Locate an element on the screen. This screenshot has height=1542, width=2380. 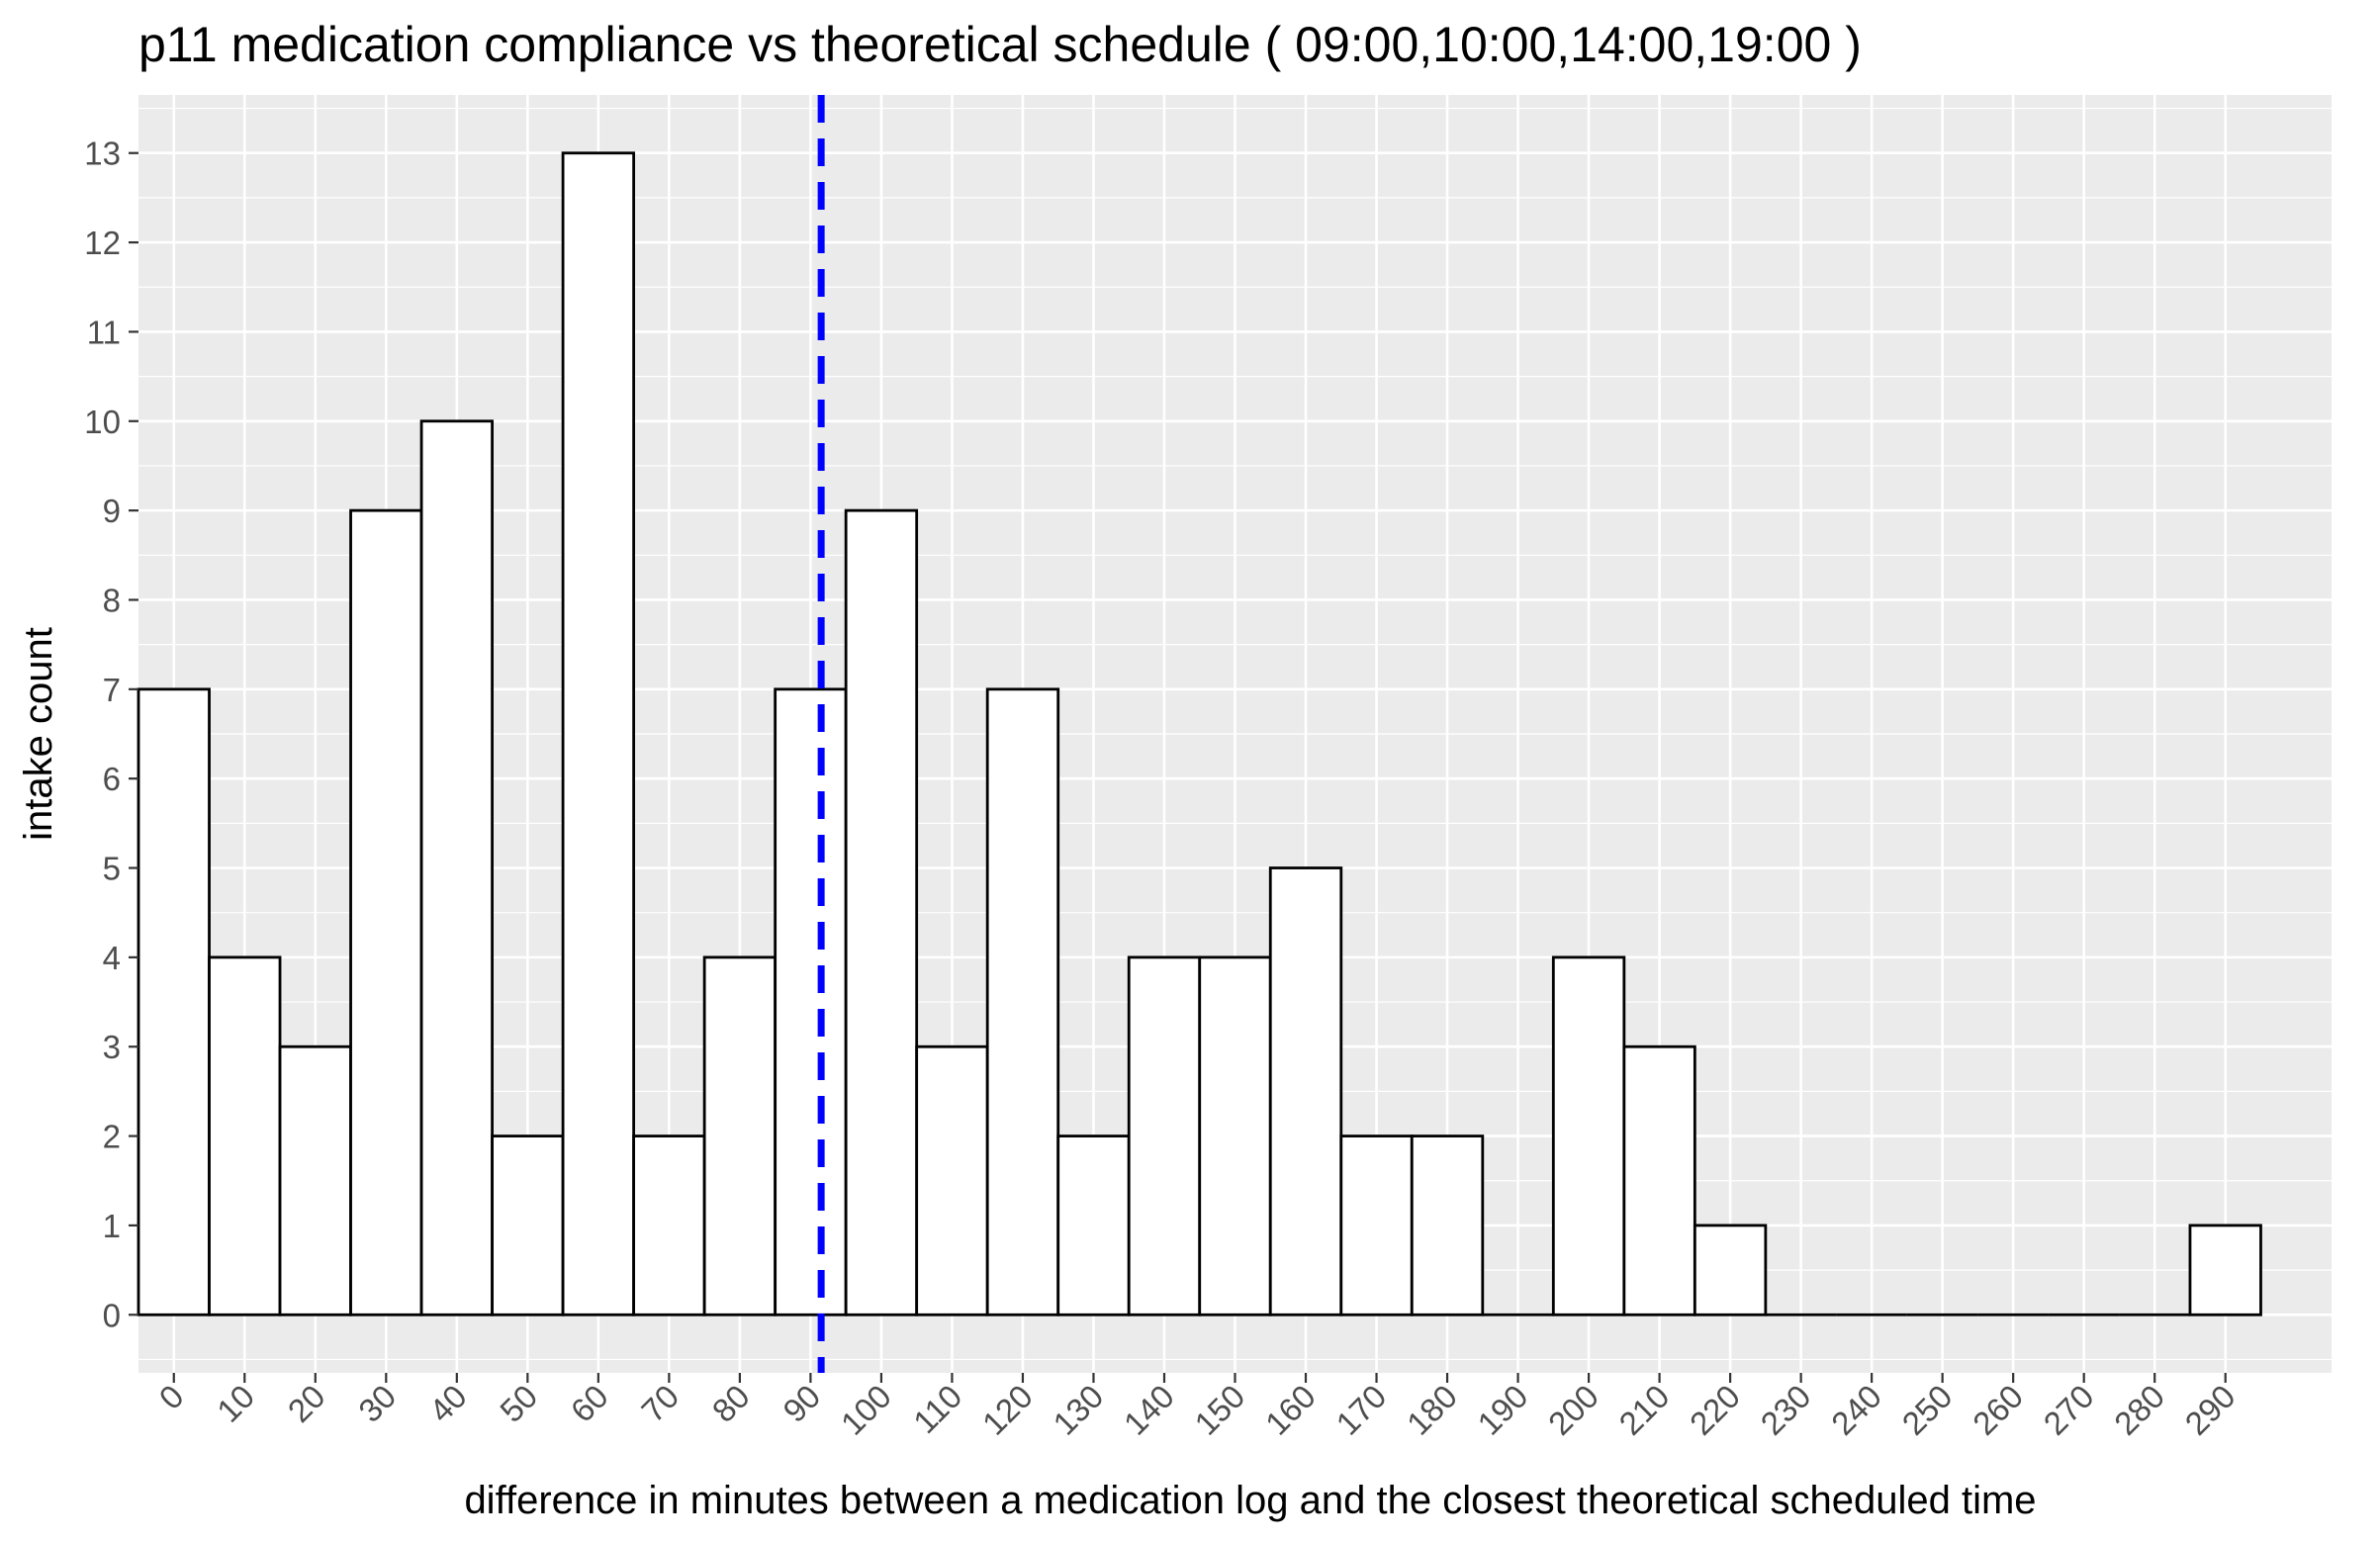
x-tick-label: 110 is located at coordinates (937, 1409).